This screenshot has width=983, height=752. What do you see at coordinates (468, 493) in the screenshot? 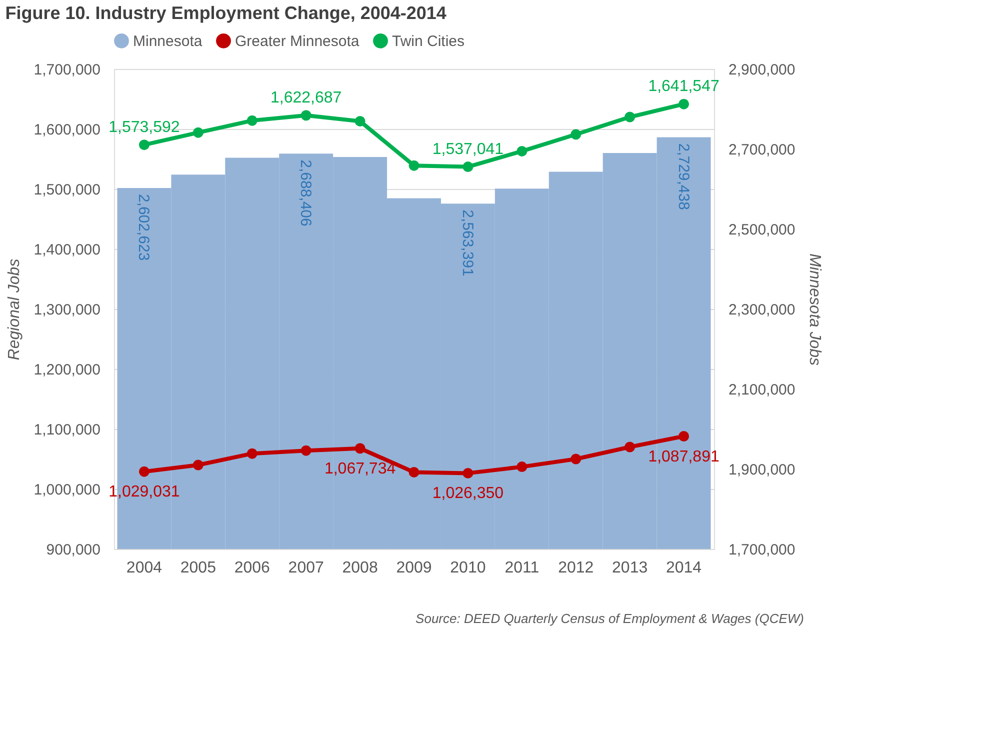
I see `data-label: 1,026,350` at bounding box center [468, 493].